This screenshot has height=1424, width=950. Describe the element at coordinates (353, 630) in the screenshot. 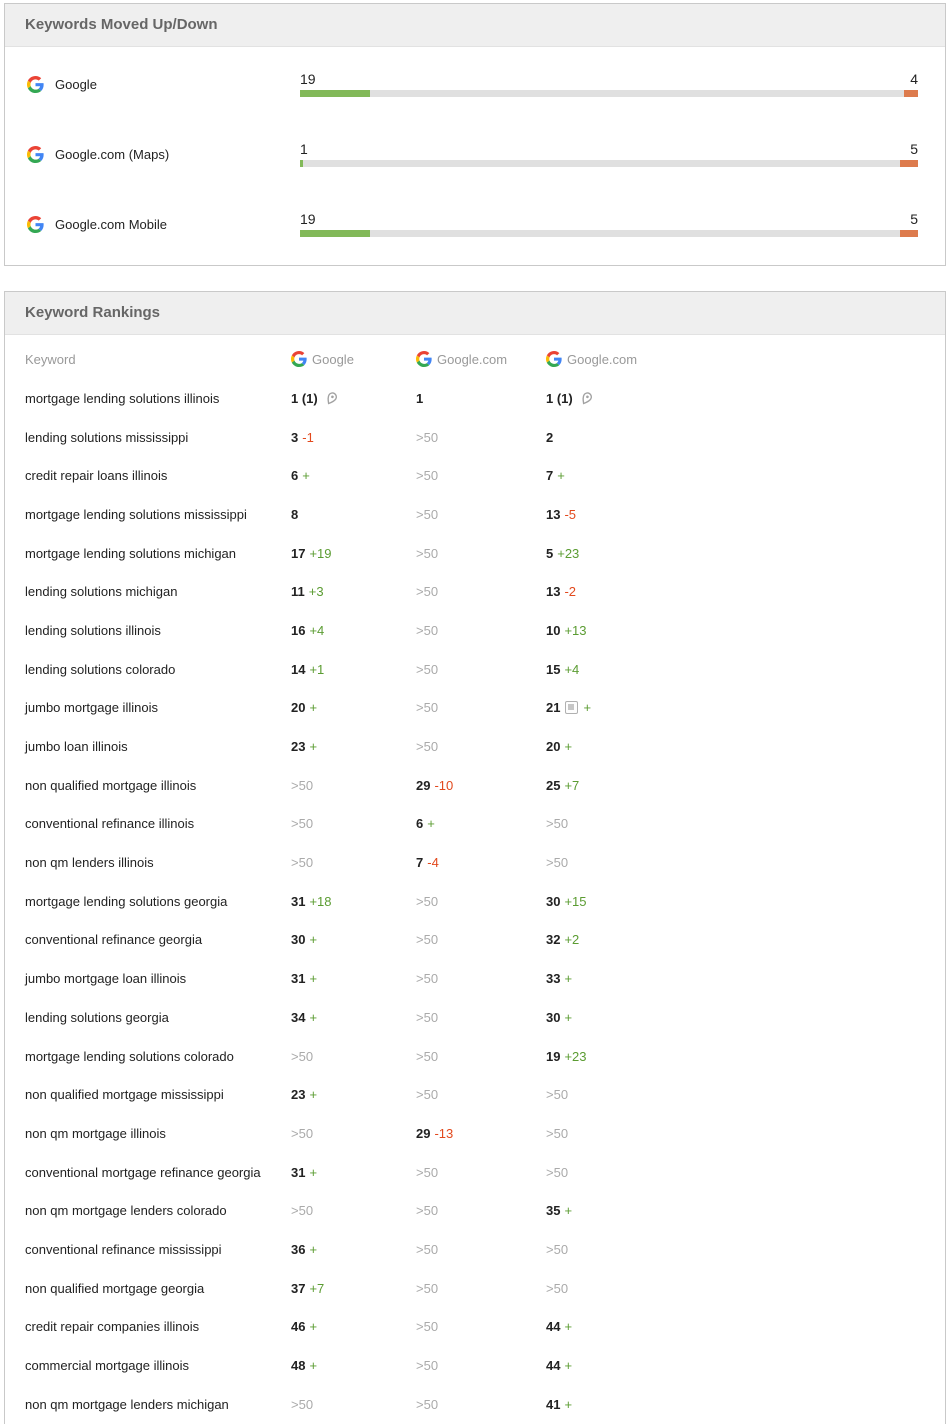

I see `rank-cell-google: 16 +4` at that location.